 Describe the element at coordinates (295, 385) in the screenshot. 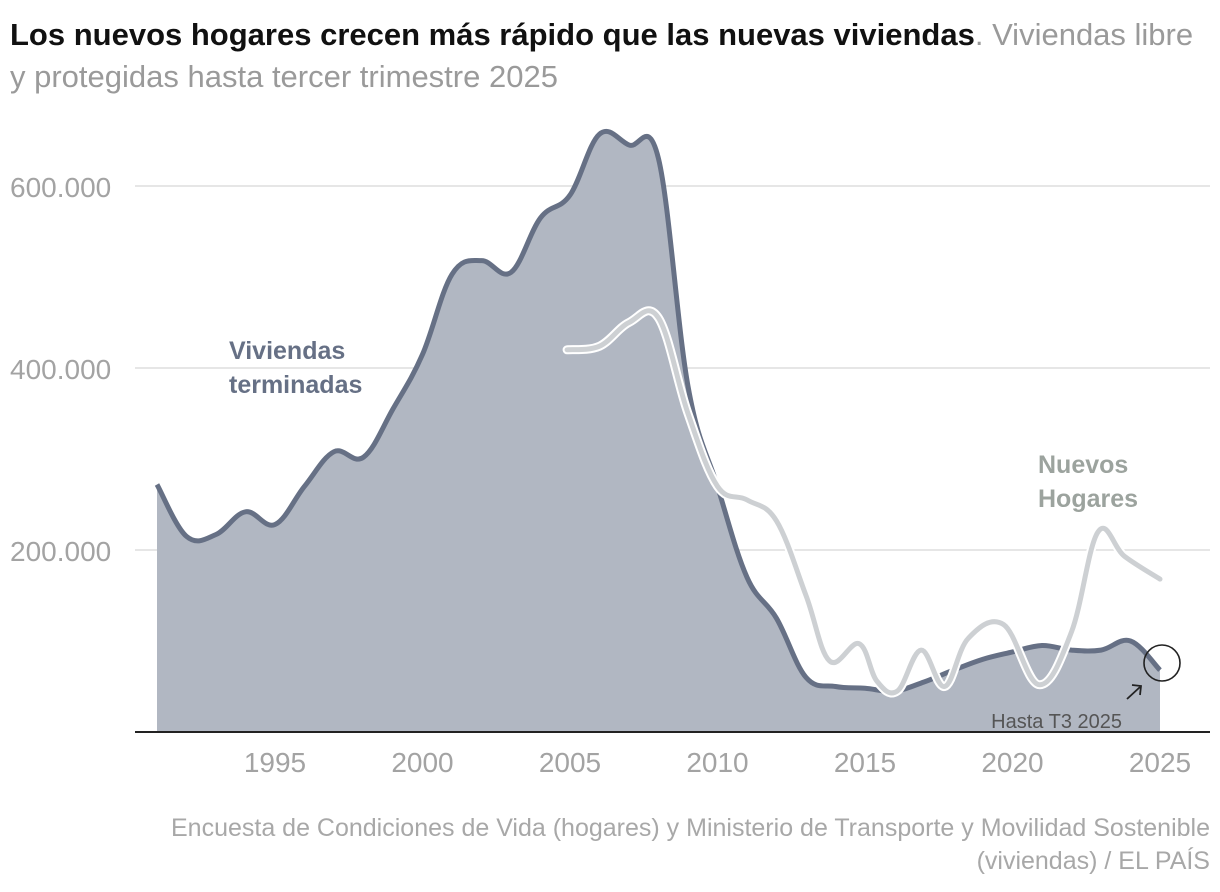

I see `viviendas-label-line2: terminadas` at that location.